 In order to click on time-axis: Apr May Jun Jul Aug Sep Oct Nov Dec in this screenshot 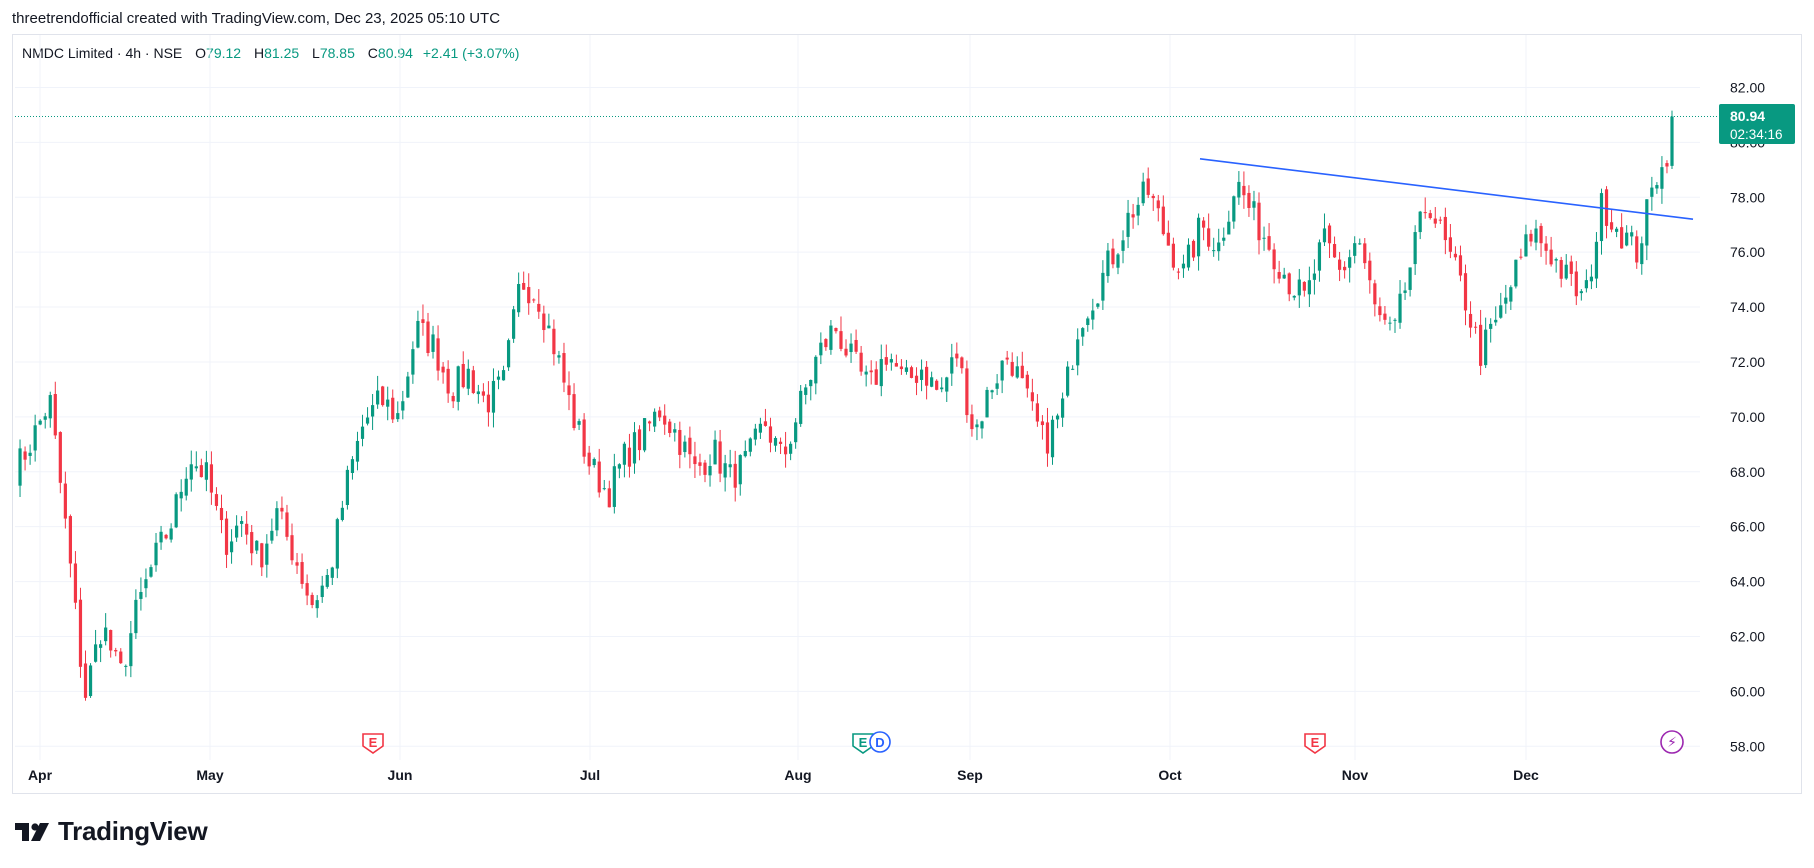, I will do `click(783, 775)`.